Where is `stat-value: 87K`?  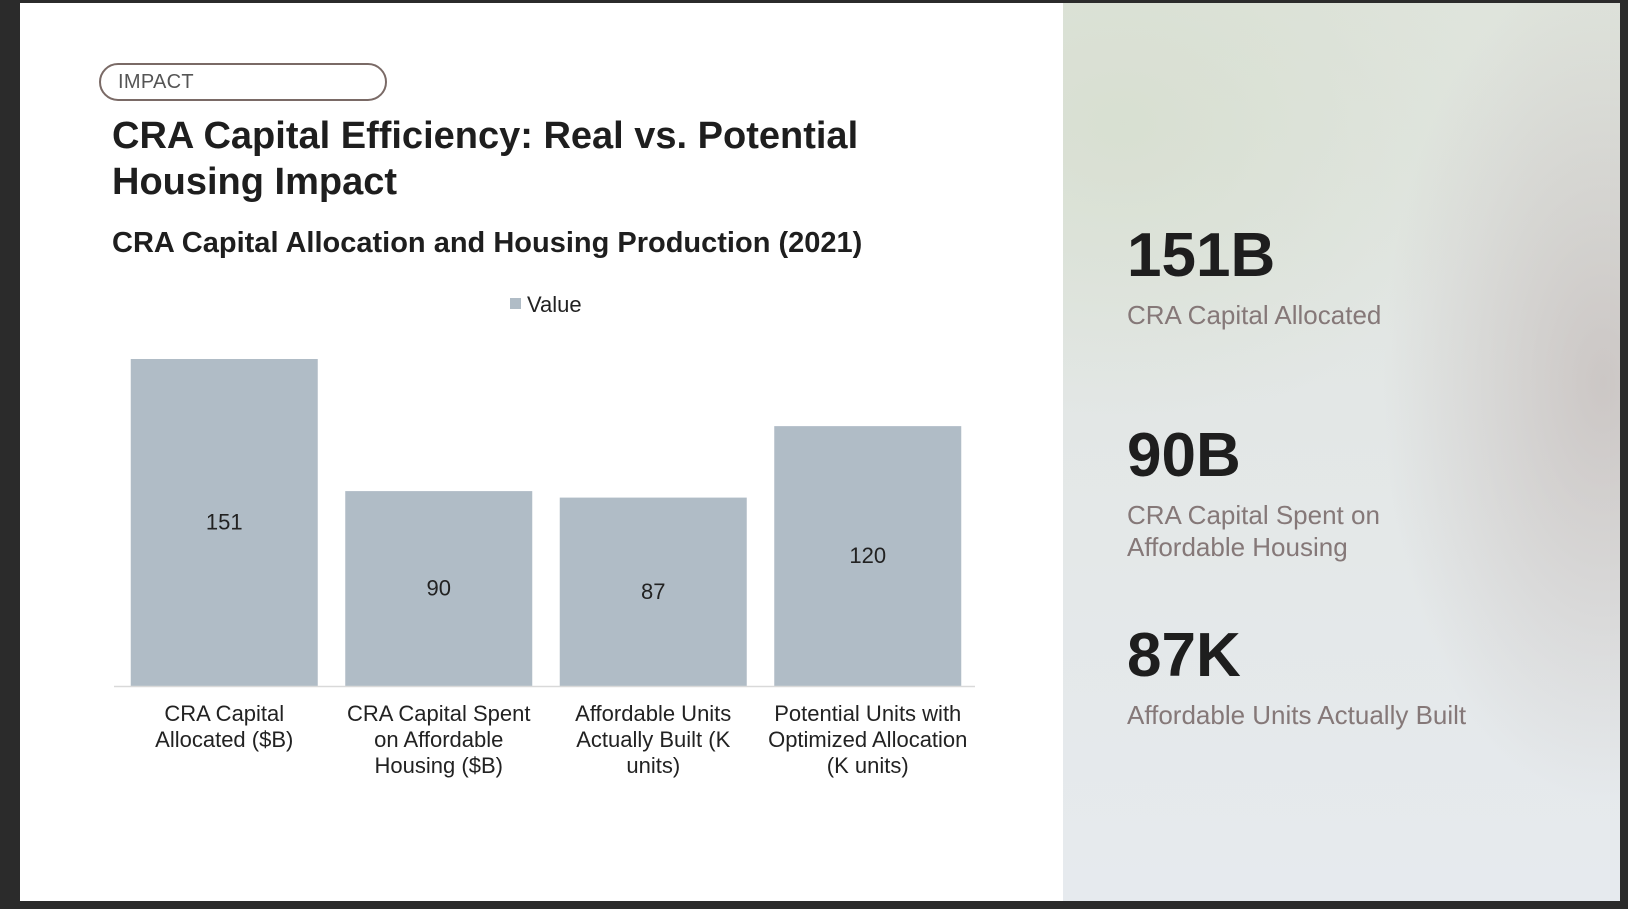 stat-value: 87K is located at coordinates (1184, 655).